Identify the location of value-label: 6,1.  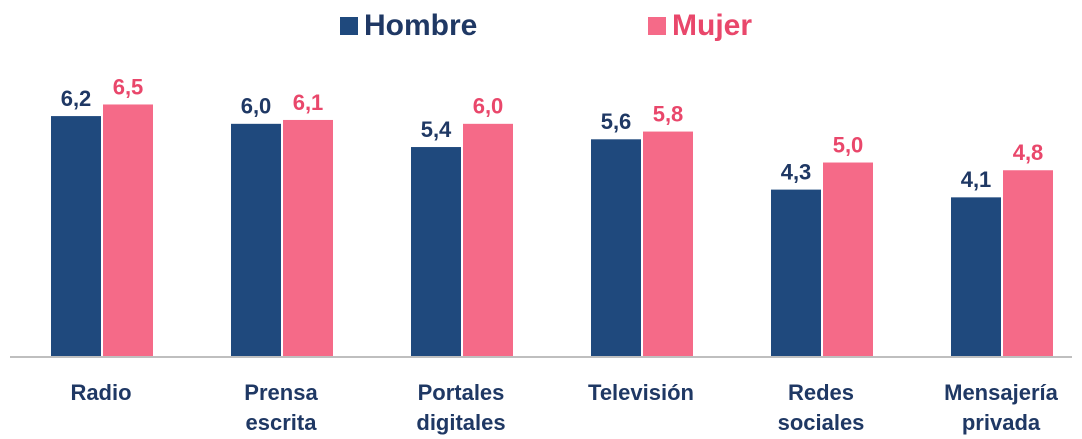
(308, 102).